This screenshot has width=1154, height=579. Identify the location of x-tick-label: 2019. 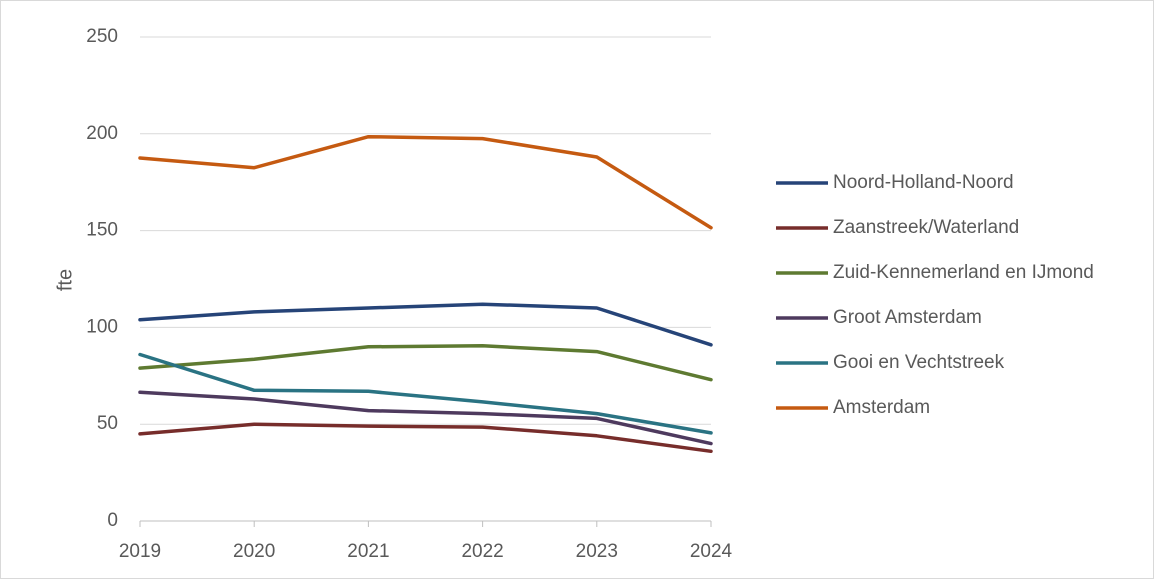
(140, 551).